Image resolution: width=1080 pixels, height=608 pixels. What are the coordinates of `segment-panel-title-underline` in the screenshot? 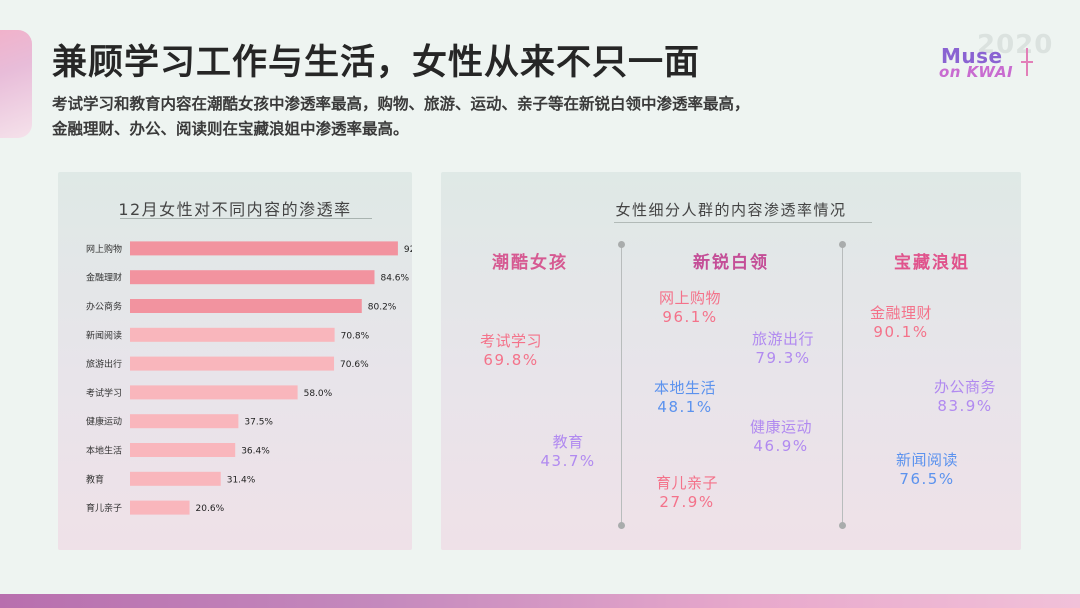 It's located at (743, 222).